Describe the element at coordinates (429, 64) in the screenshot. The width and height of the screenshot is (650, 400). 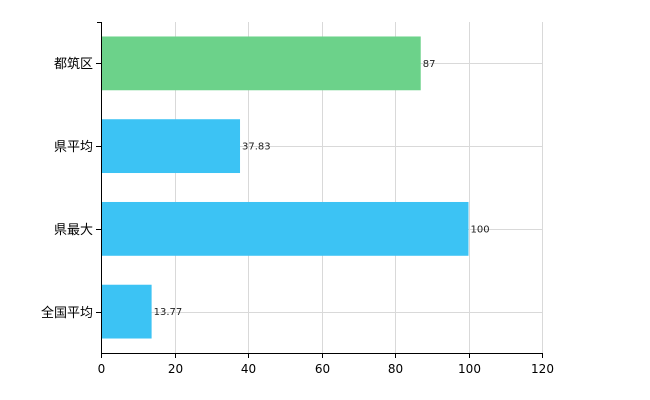
I see `data-label: 87` at that location.